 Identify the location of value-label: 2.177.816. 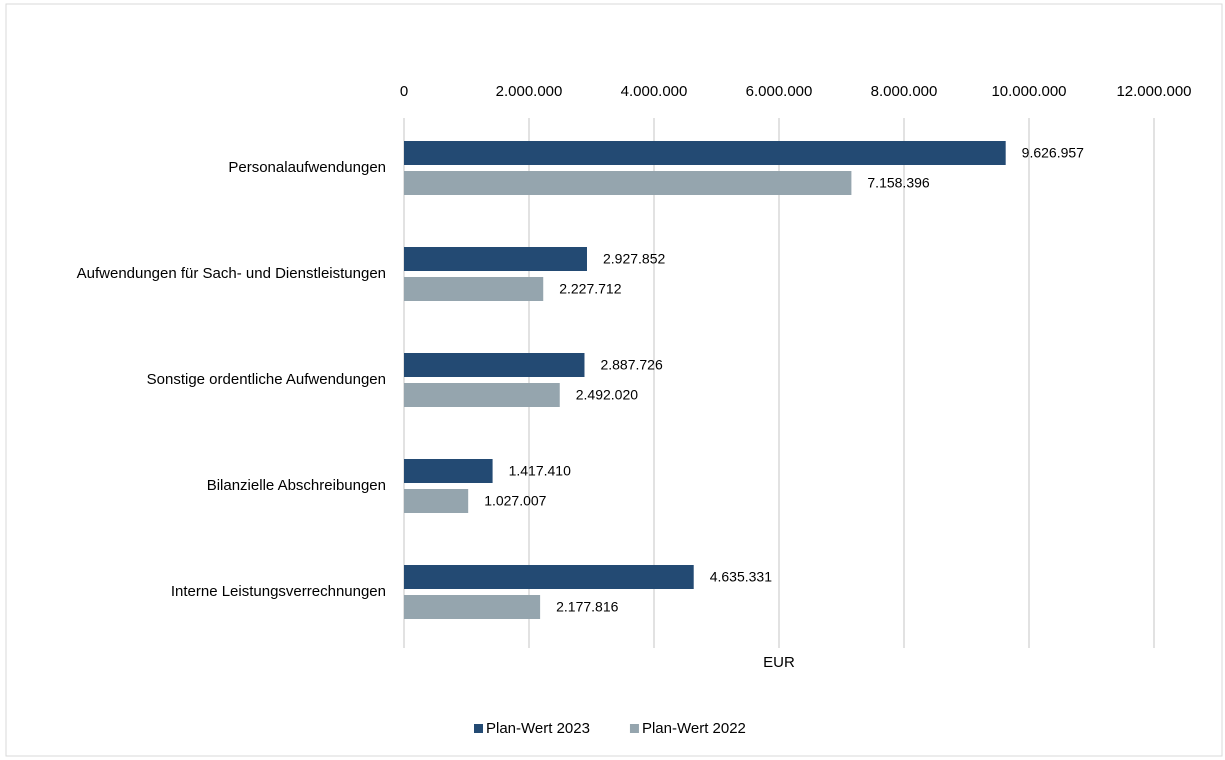
(587, 607).